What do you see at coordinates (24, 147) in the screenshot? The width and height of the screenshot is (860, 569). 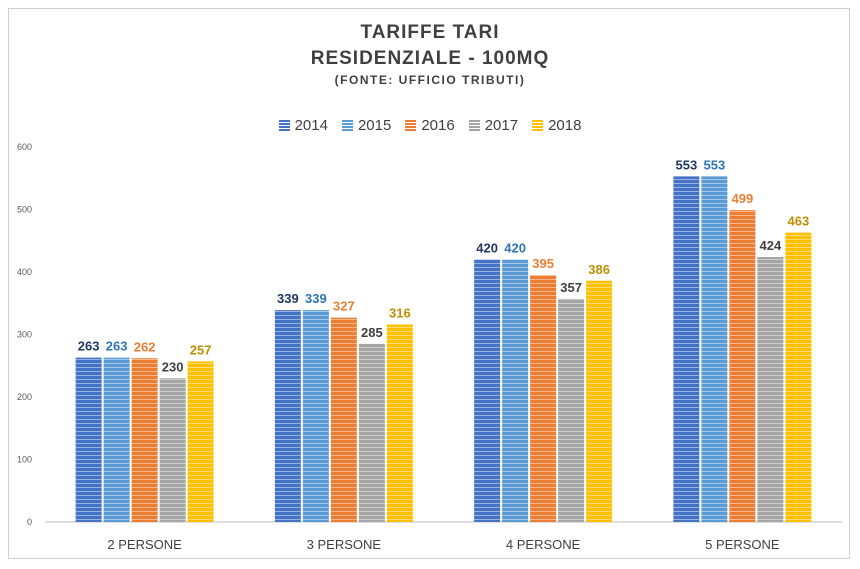 I see `y-tick-label: 600` at bounding box center [24, 147].